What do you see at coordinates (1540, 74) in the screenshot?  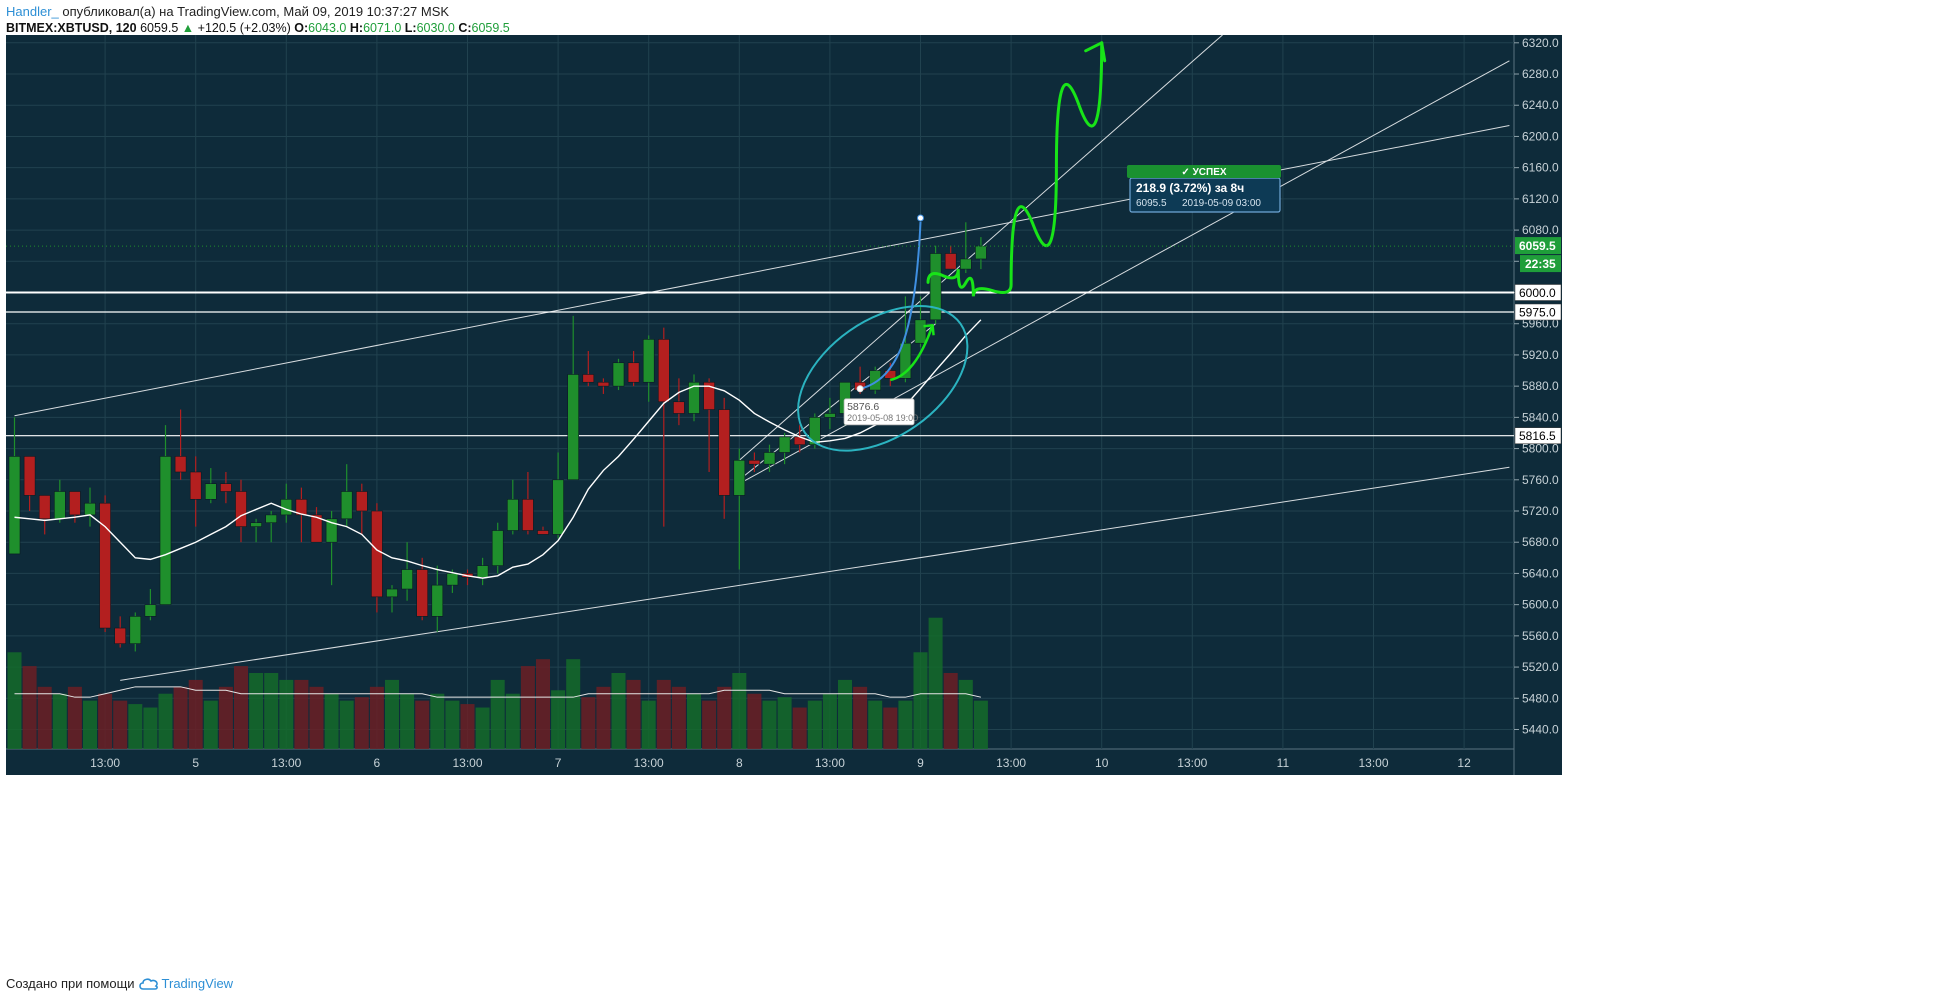 I see `y-tick-label: 6280.0` at bounding box center [1540, 74].